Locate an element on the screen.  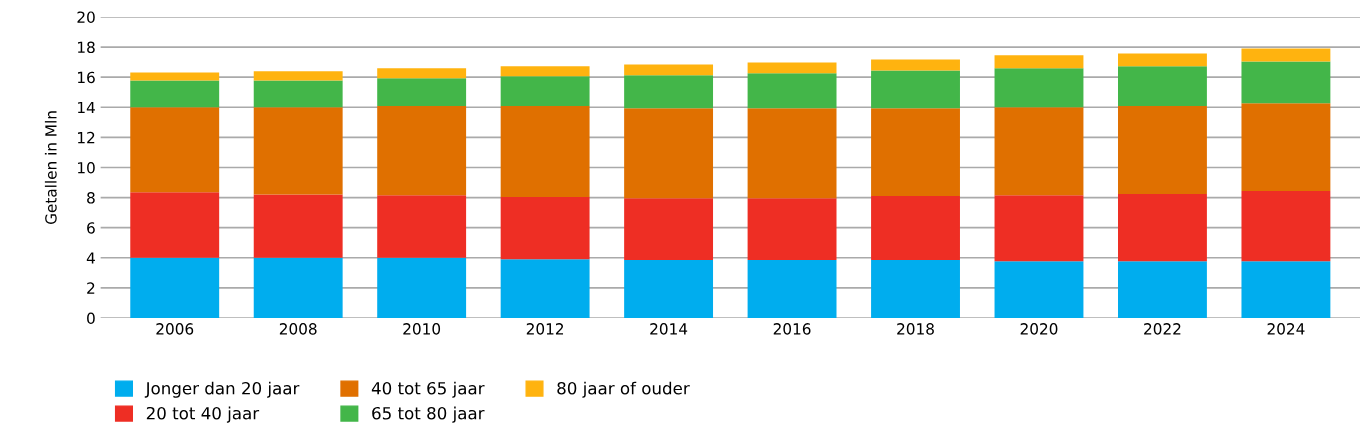
y-tick-label: 12 is located at coordinates (86, 137).